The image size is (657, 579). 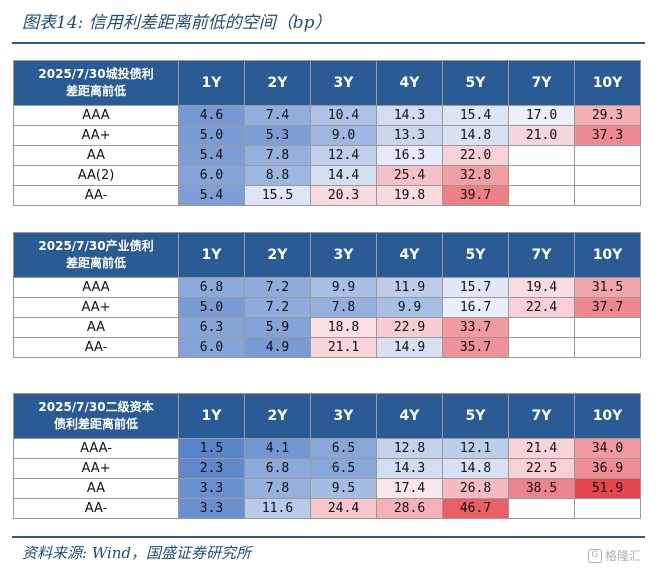 I want to click on spread-value-cell: 2.3, so click(x=211, y=468).